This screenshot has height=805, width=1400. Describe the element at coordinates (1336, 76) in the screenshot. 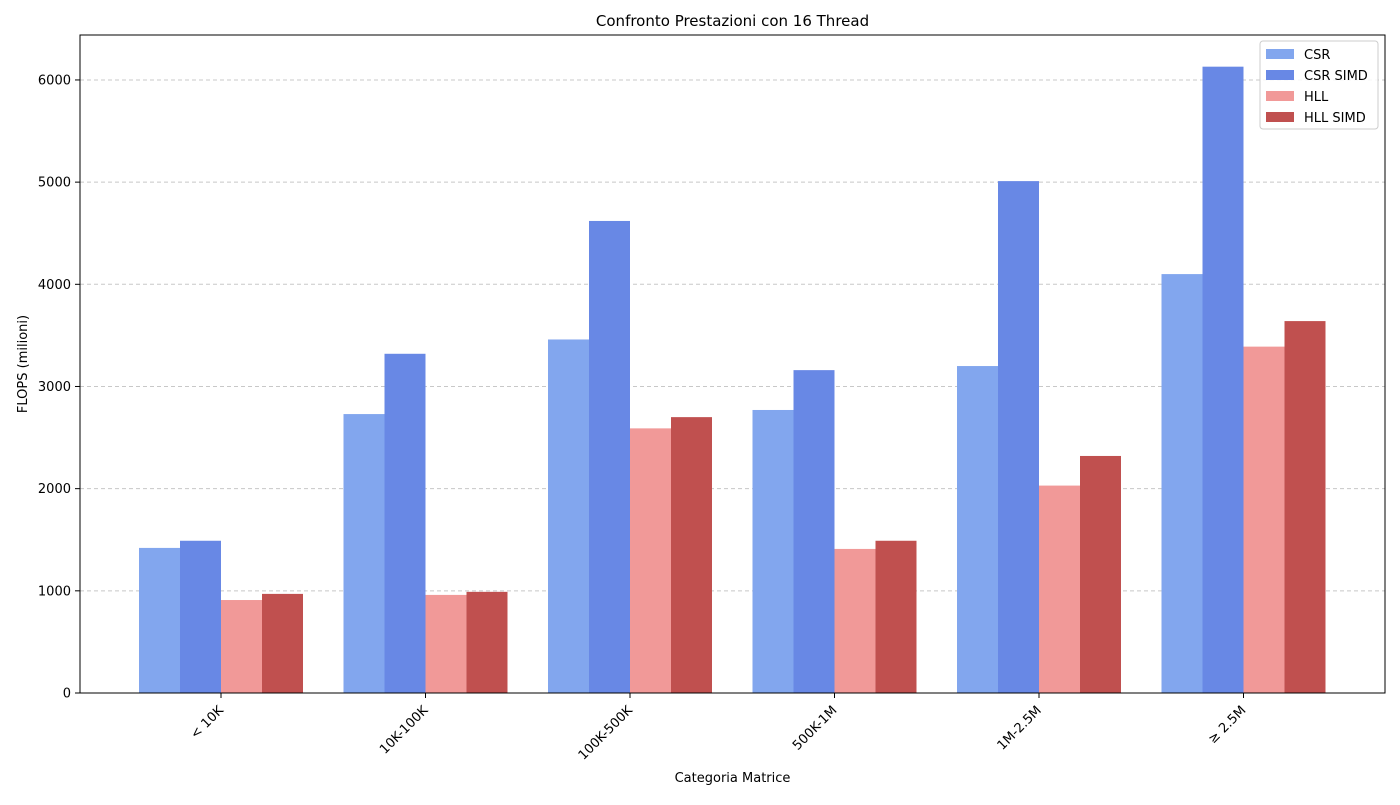

I see `legend-label: CSR SIMD` at that location.